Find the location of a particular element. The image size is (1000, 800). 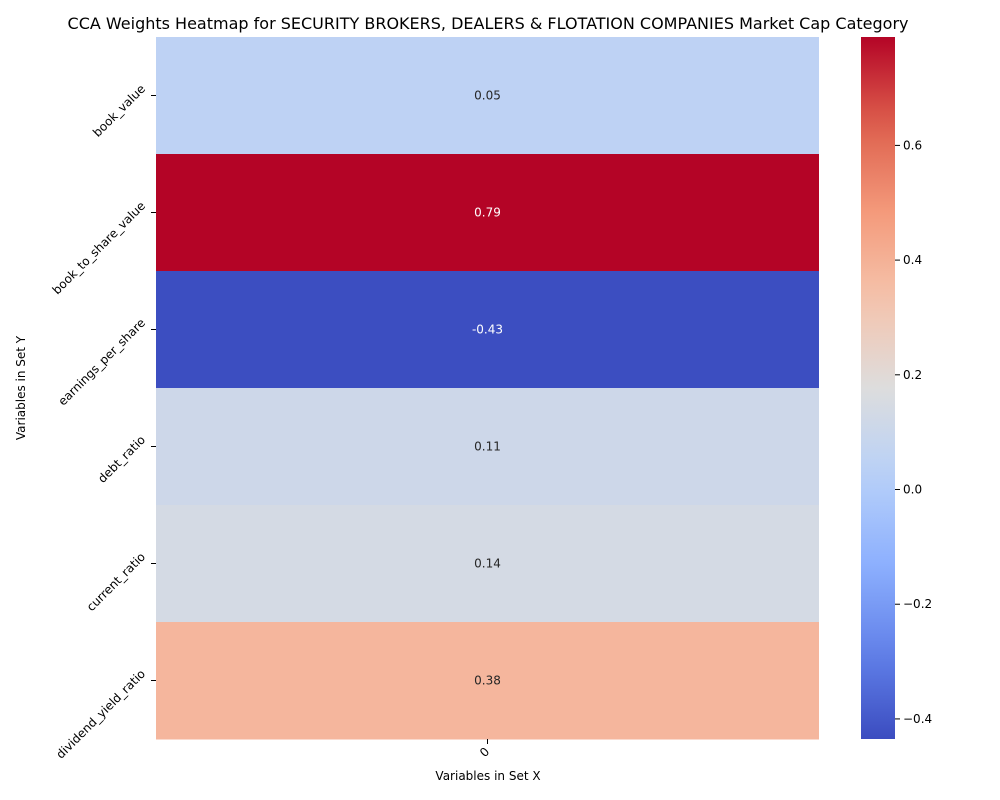

cell-value-label: 0.14 is located at coordinates (487, 564).